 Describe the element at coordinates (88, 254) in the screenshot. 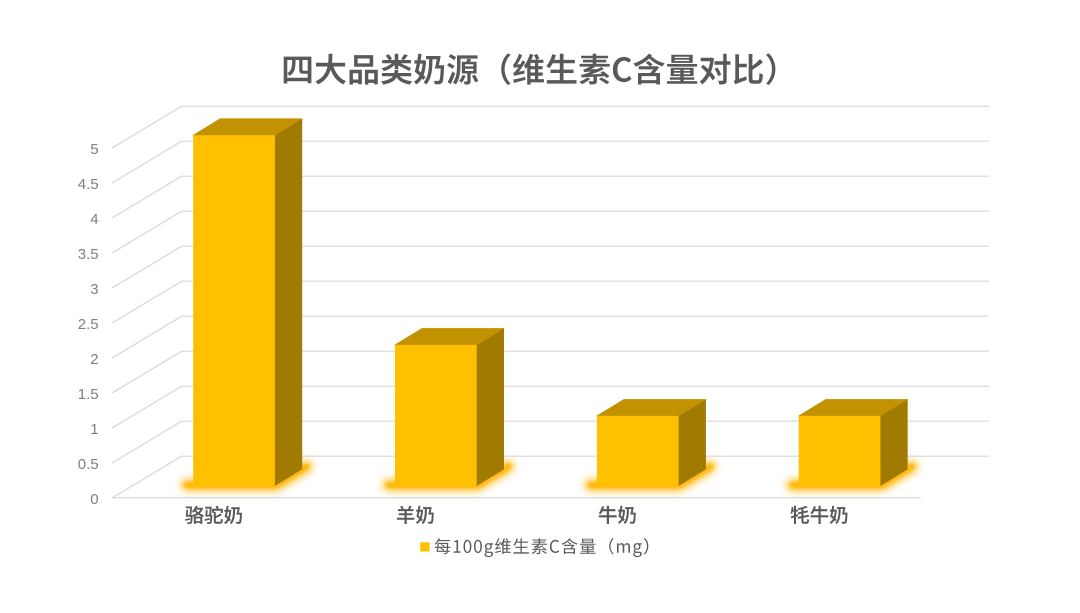

I see `svg-text: 3.5` at that location.